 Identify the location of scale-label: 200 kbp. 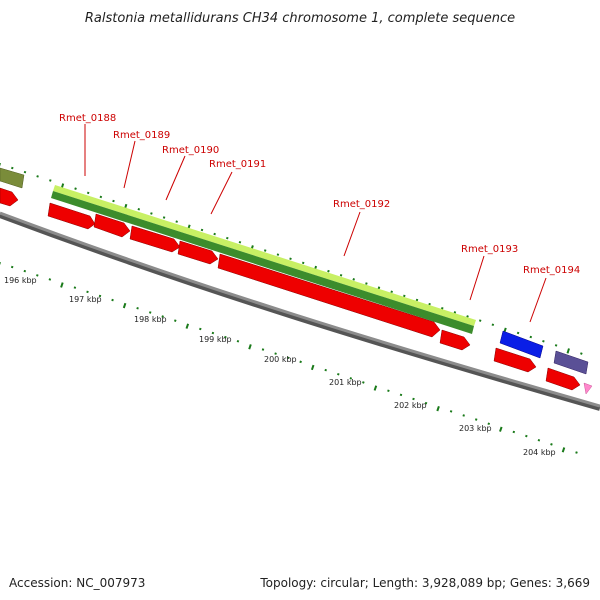
(280, 359).